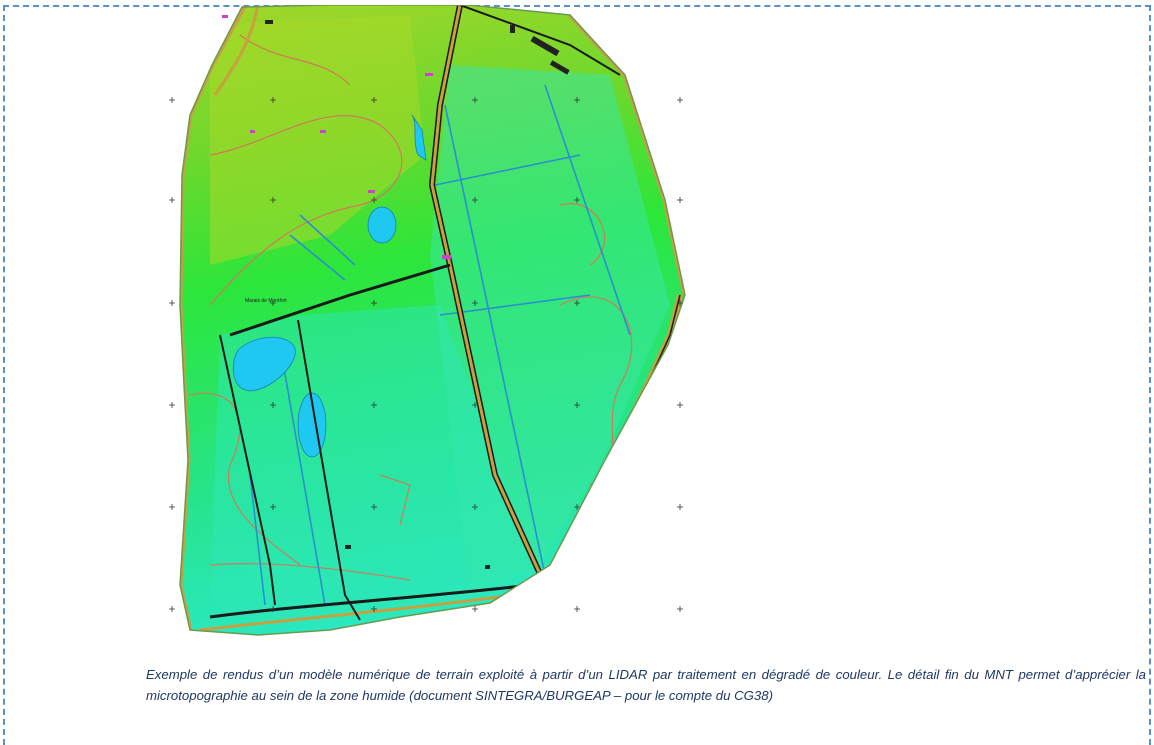 This screenshot has width=1154, height=745. I want to click on map-place-label: Marais de Montfort, so click(266, 301).